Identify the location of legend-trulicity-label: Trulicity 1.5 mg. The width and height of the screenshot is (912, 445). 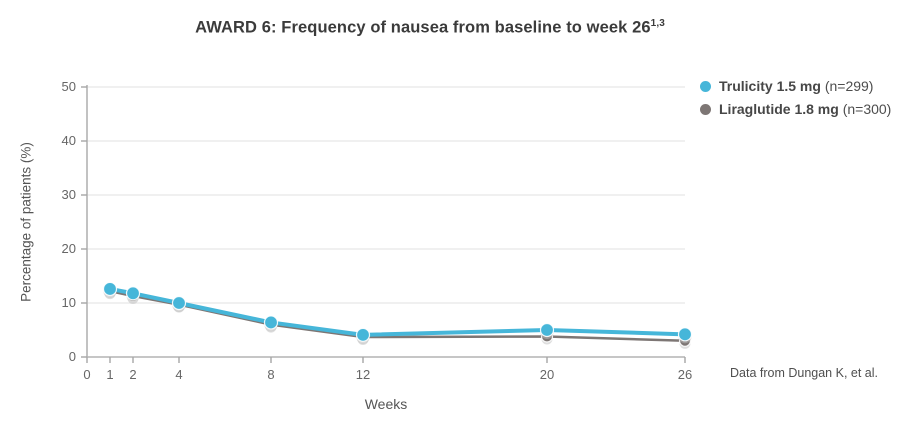
(770, 86).